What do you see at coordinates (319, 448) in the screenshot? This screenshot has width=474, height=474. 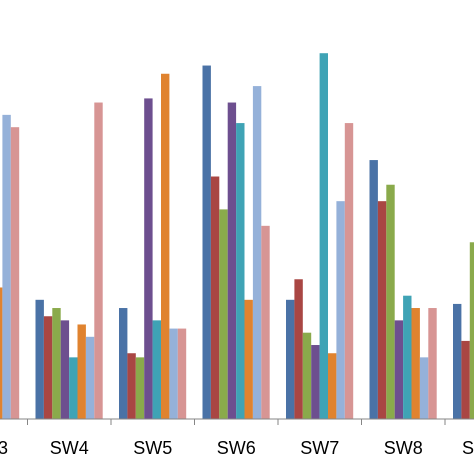 I see `x-tick-label: SW7` at bounding box center [319, 448].